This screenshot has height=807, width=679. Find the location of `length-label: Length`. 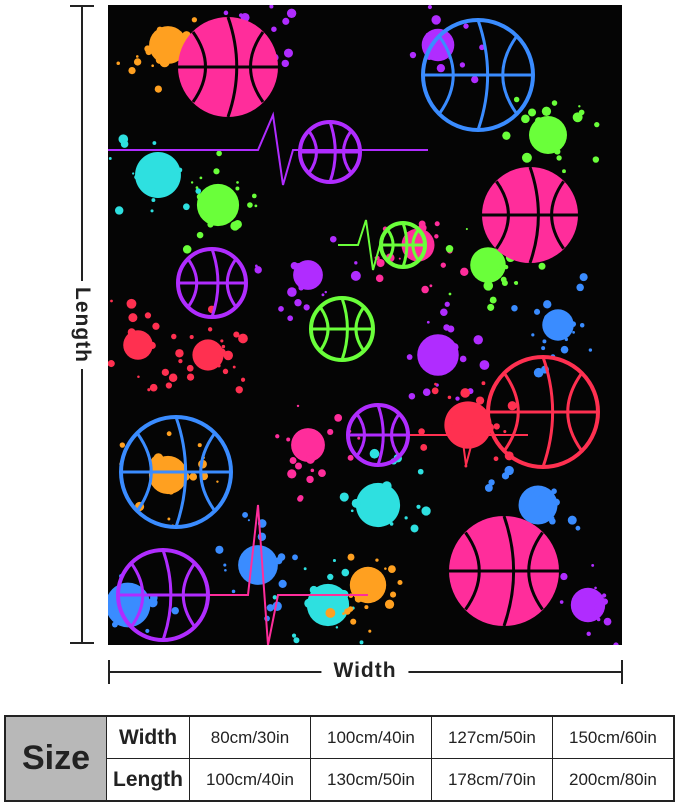

length-label: Length is located at coordinates (82, 325).